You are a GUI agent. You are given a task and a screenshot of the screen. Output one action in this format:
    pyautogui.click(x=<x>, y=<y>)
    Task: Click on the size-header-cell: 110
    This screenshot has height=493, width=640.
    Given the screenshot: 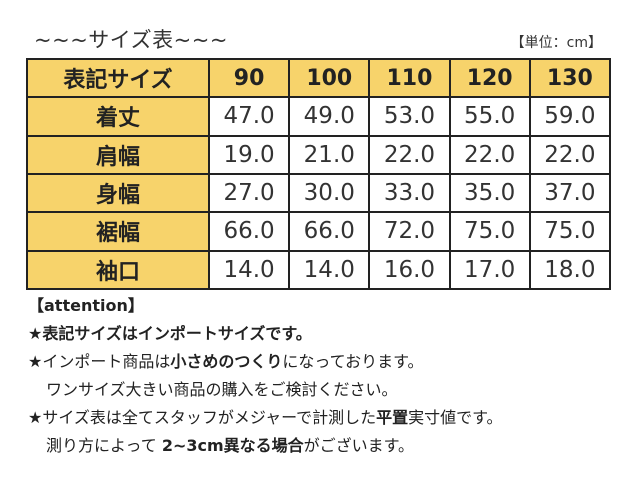 What is the action you would take?
    pyautogui.click(x=409, y=78)
    